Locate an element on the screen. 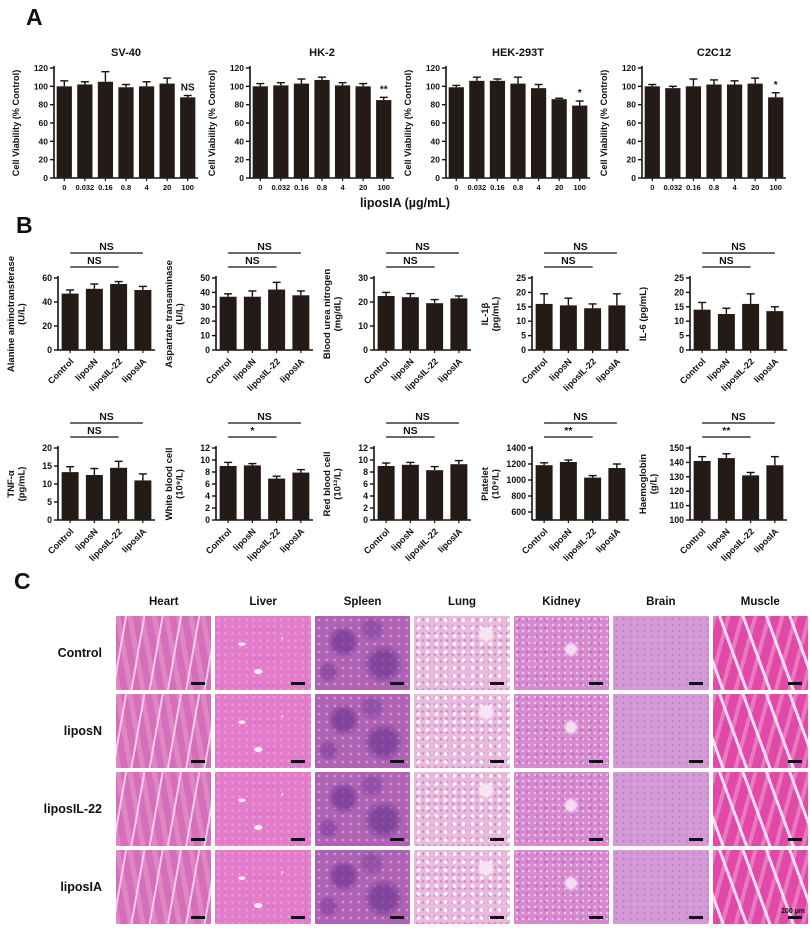 Image resolution: width=810 pixels, height=936 pixels. svg-text: White blood cell(10⁹/L) is located at coordinates (175, 484).